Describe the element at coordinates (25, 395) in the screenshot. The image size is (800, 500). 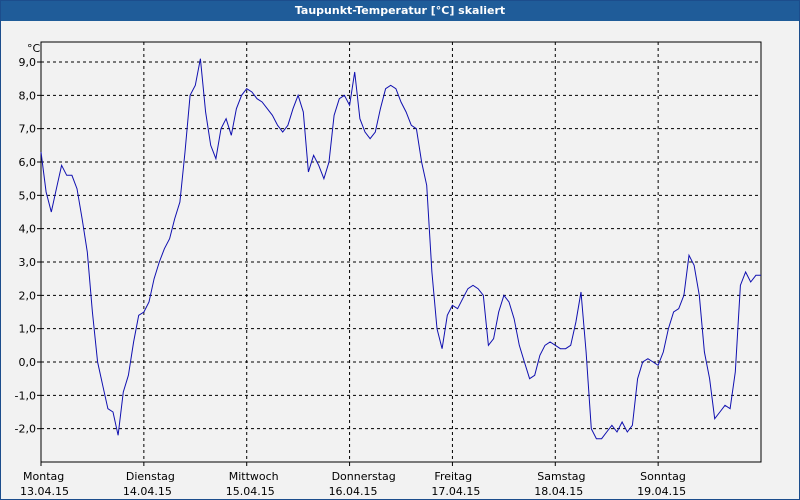
I see `y-tick-label: -1,0` at that location.